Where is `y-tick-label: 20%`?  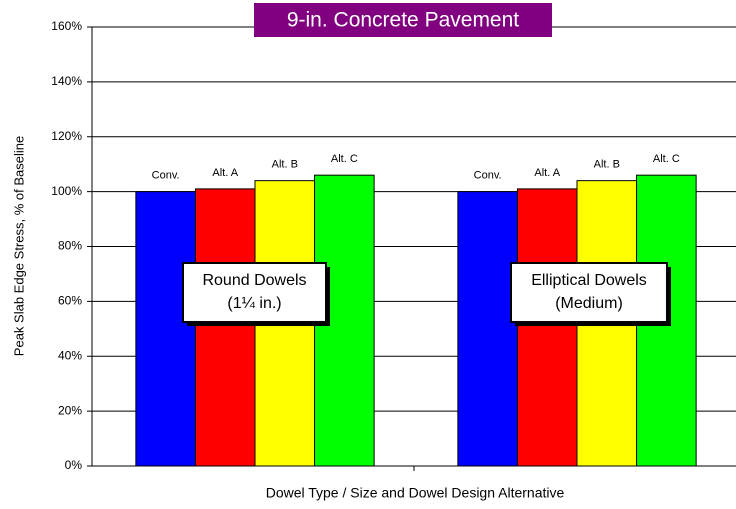 y-tick-label: 20% is located at coordinates (70, 410).